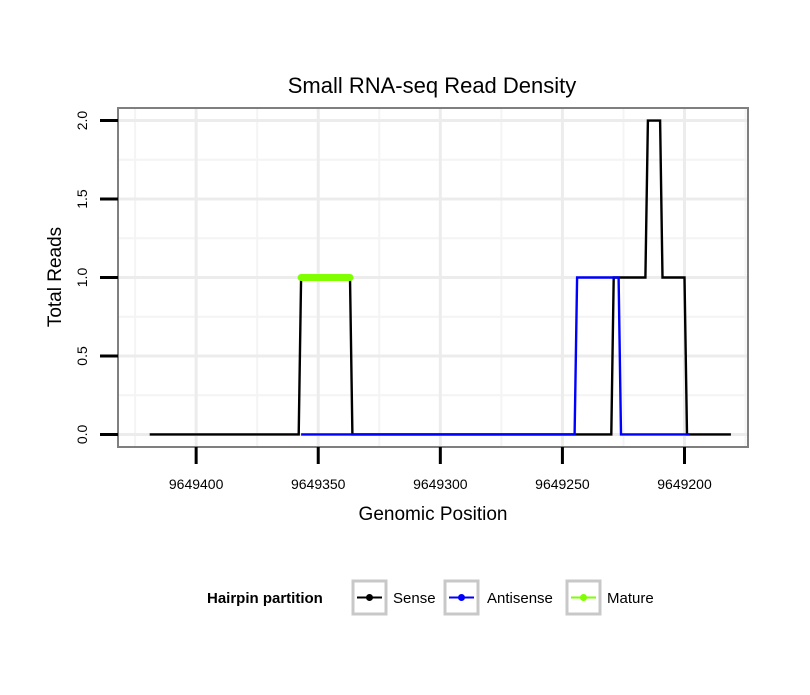  Describe the element at coordinates (440, 469) in the screenshot. I see `x-axis: 9649400 9649350 9649300 9649250 9649200` at that location.